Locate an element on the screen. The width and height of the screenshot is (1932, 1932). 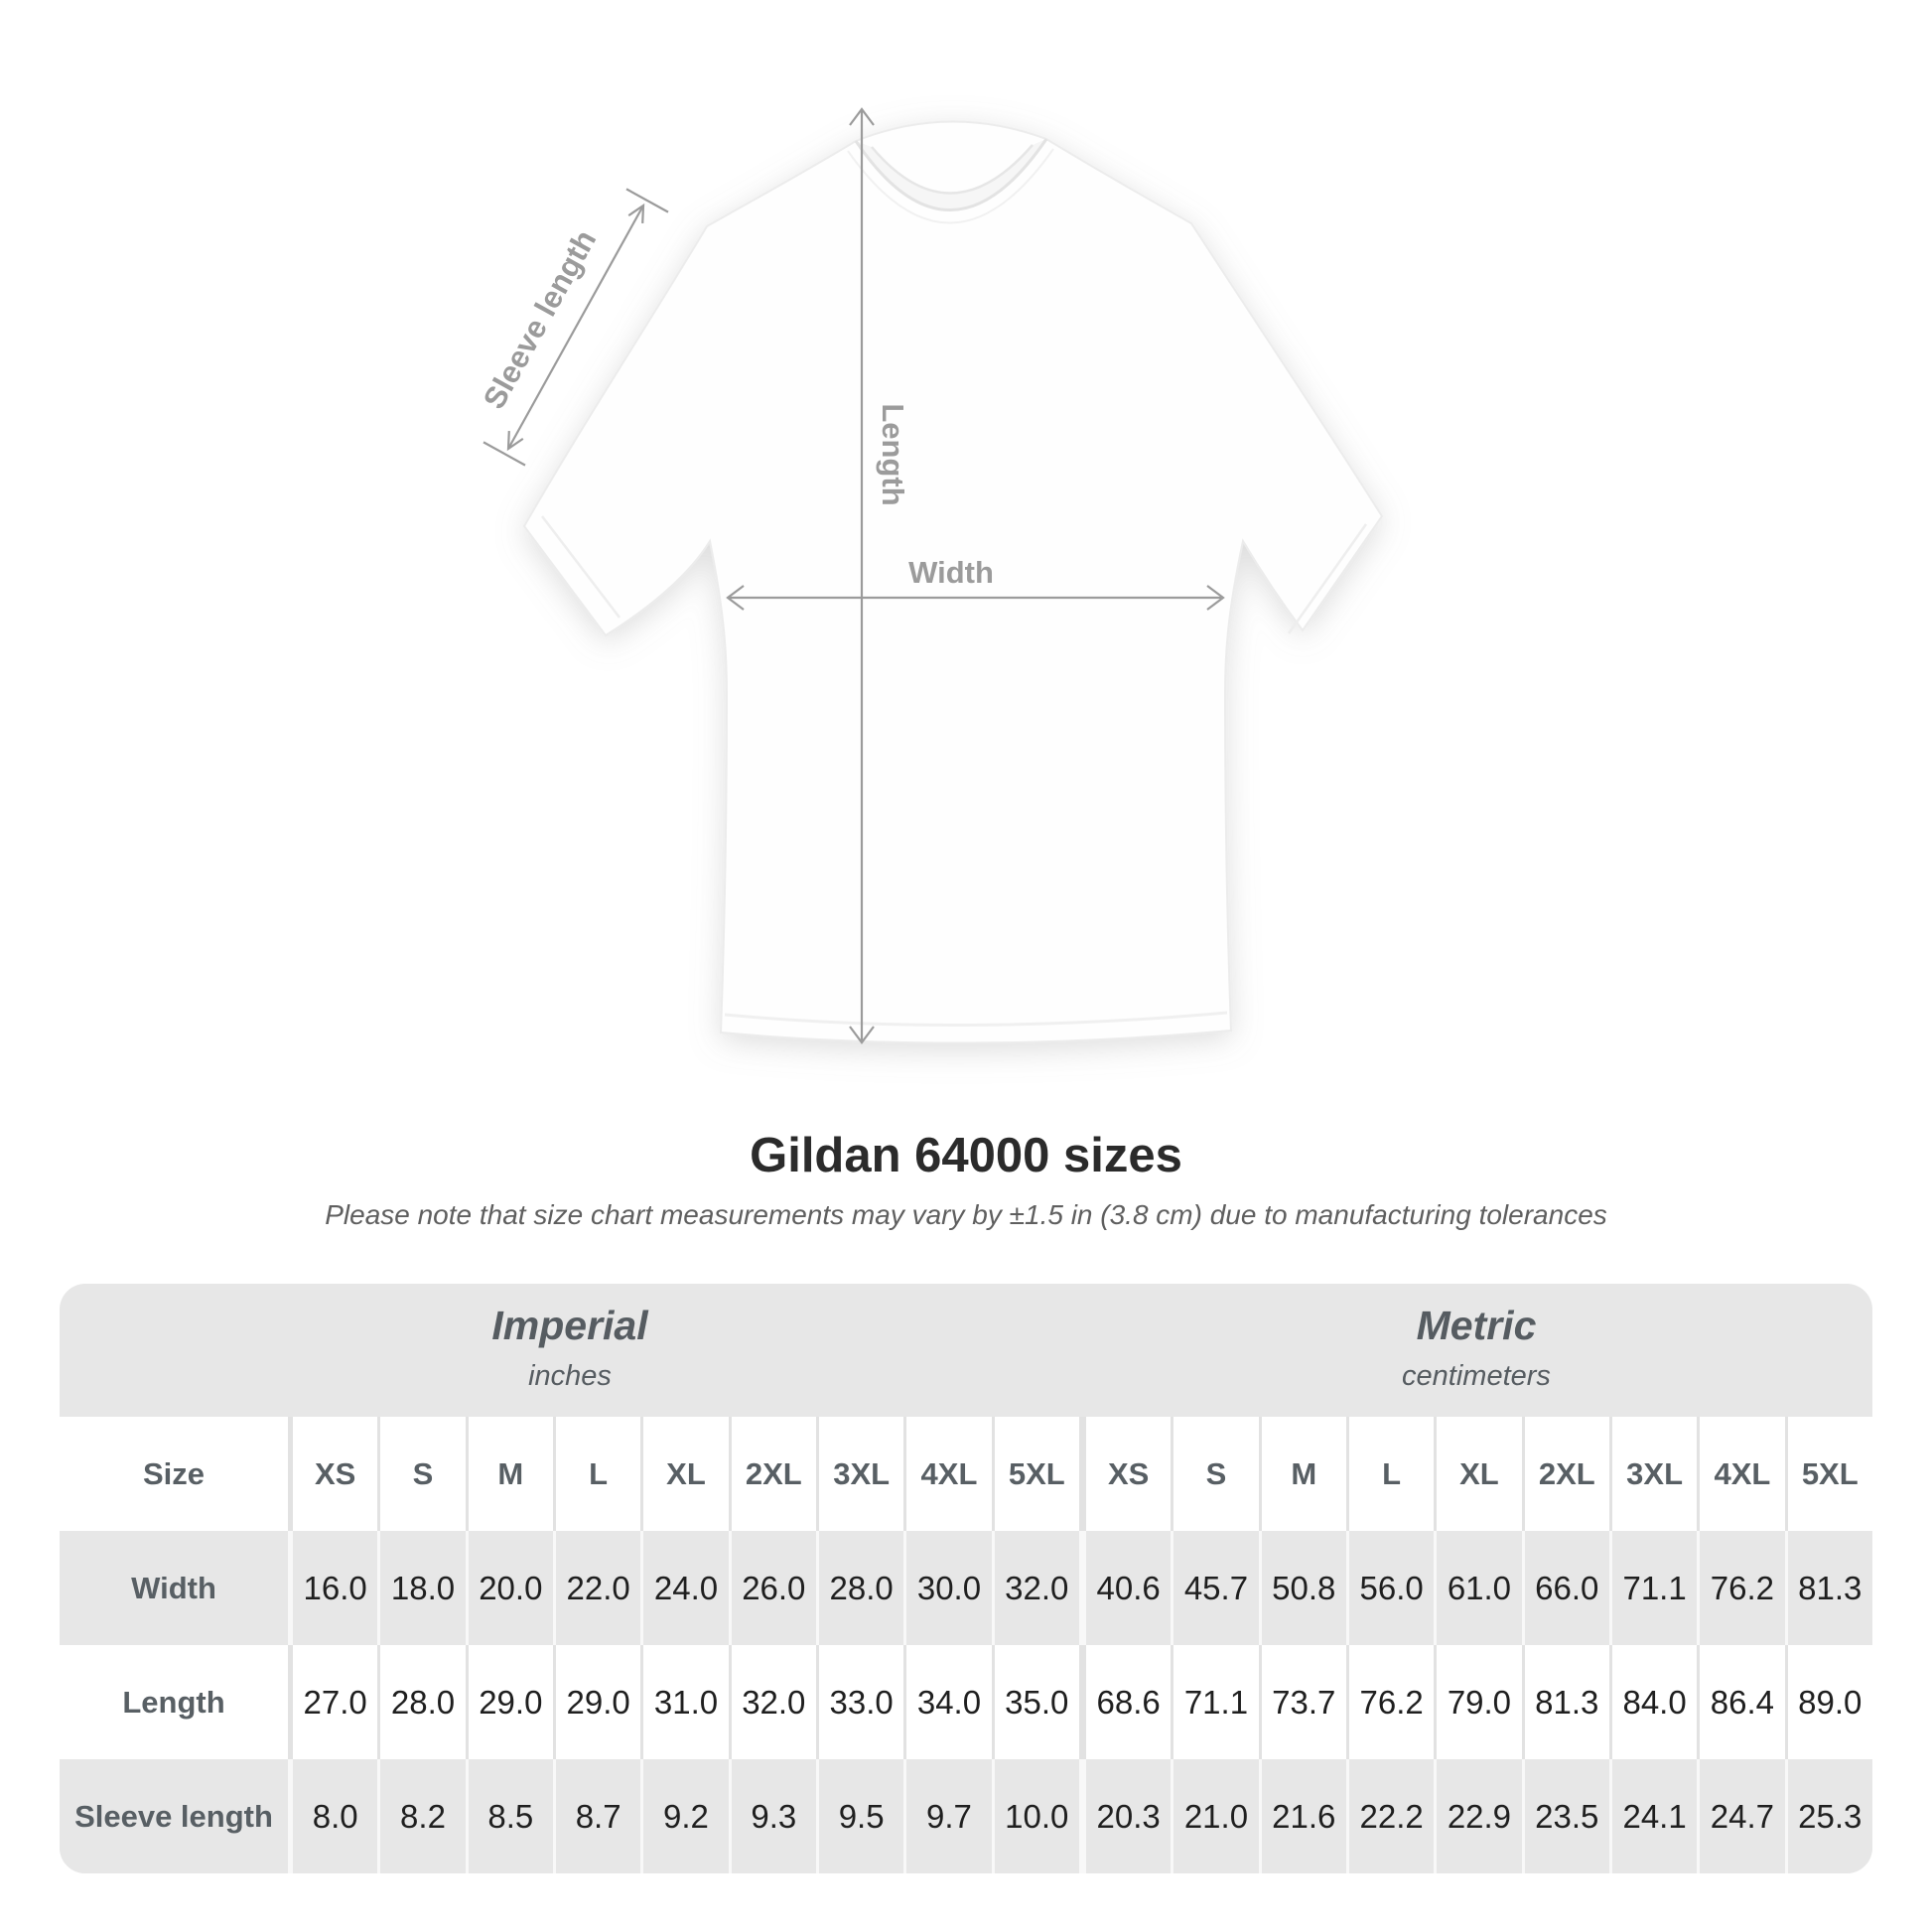
sleeve-length-metric-value: 23.5 is located at coordinates (1565, 1816).